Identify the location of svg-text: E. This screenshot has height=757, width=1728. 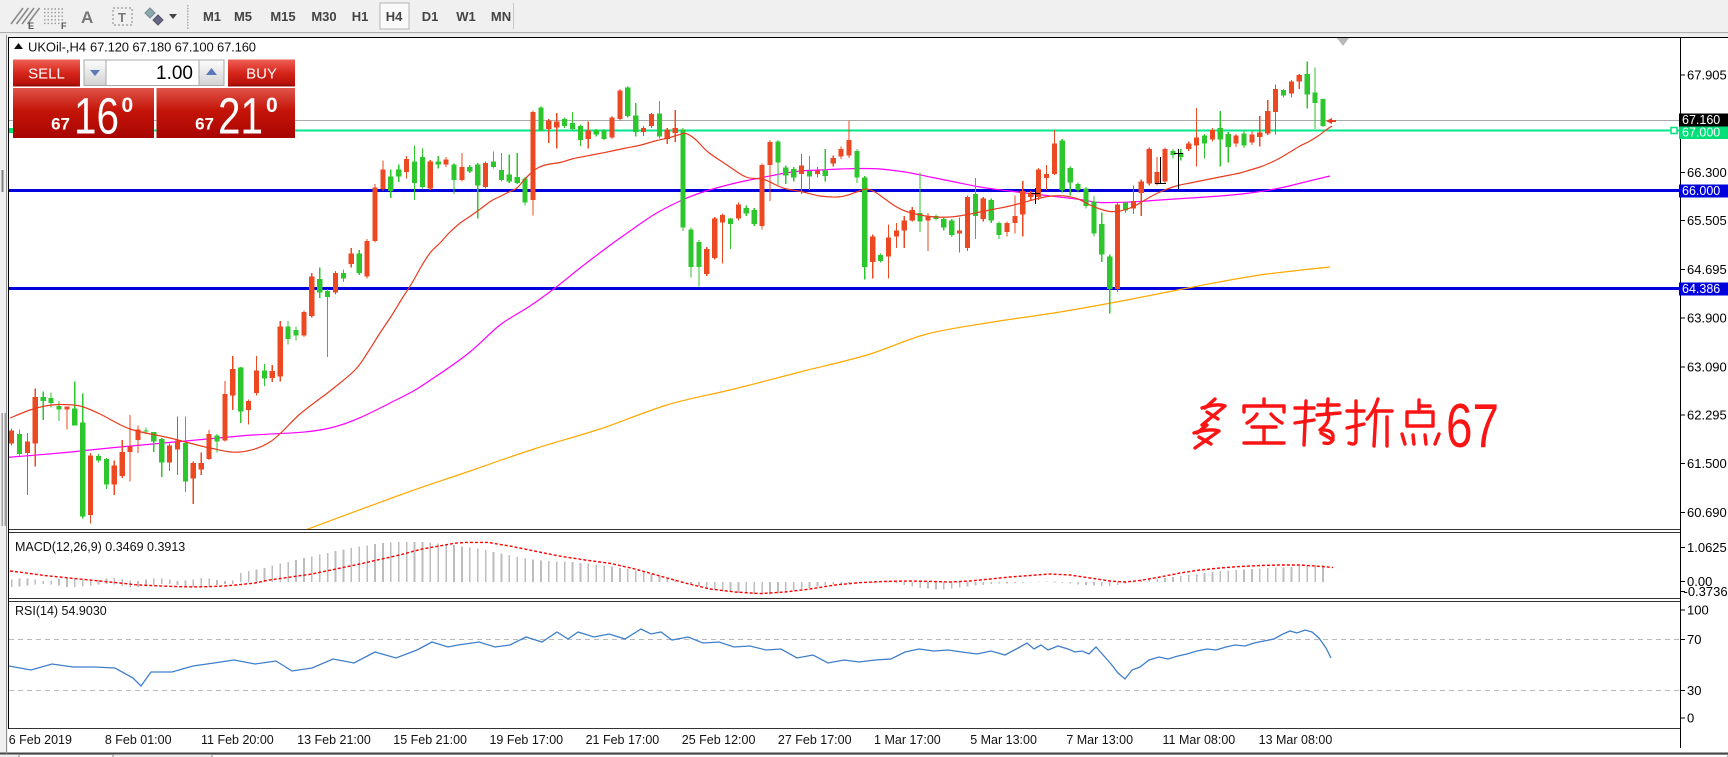
(31, 26).